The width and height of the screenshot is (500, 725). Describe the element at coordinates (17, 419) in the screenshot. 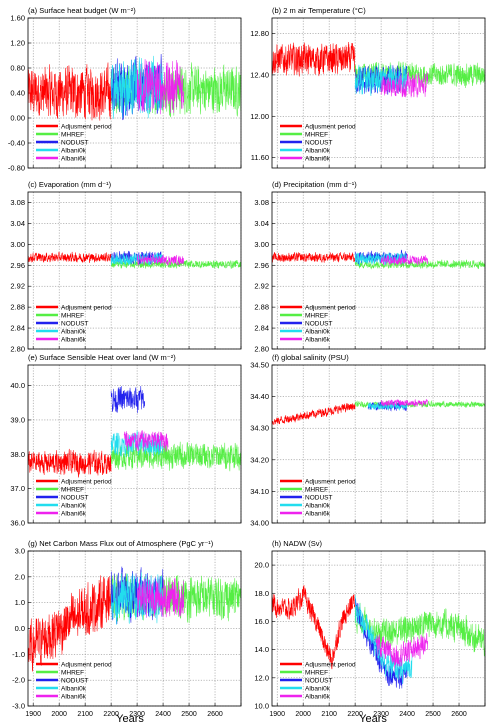

I see `y-tick-label: 39.0` at that location.